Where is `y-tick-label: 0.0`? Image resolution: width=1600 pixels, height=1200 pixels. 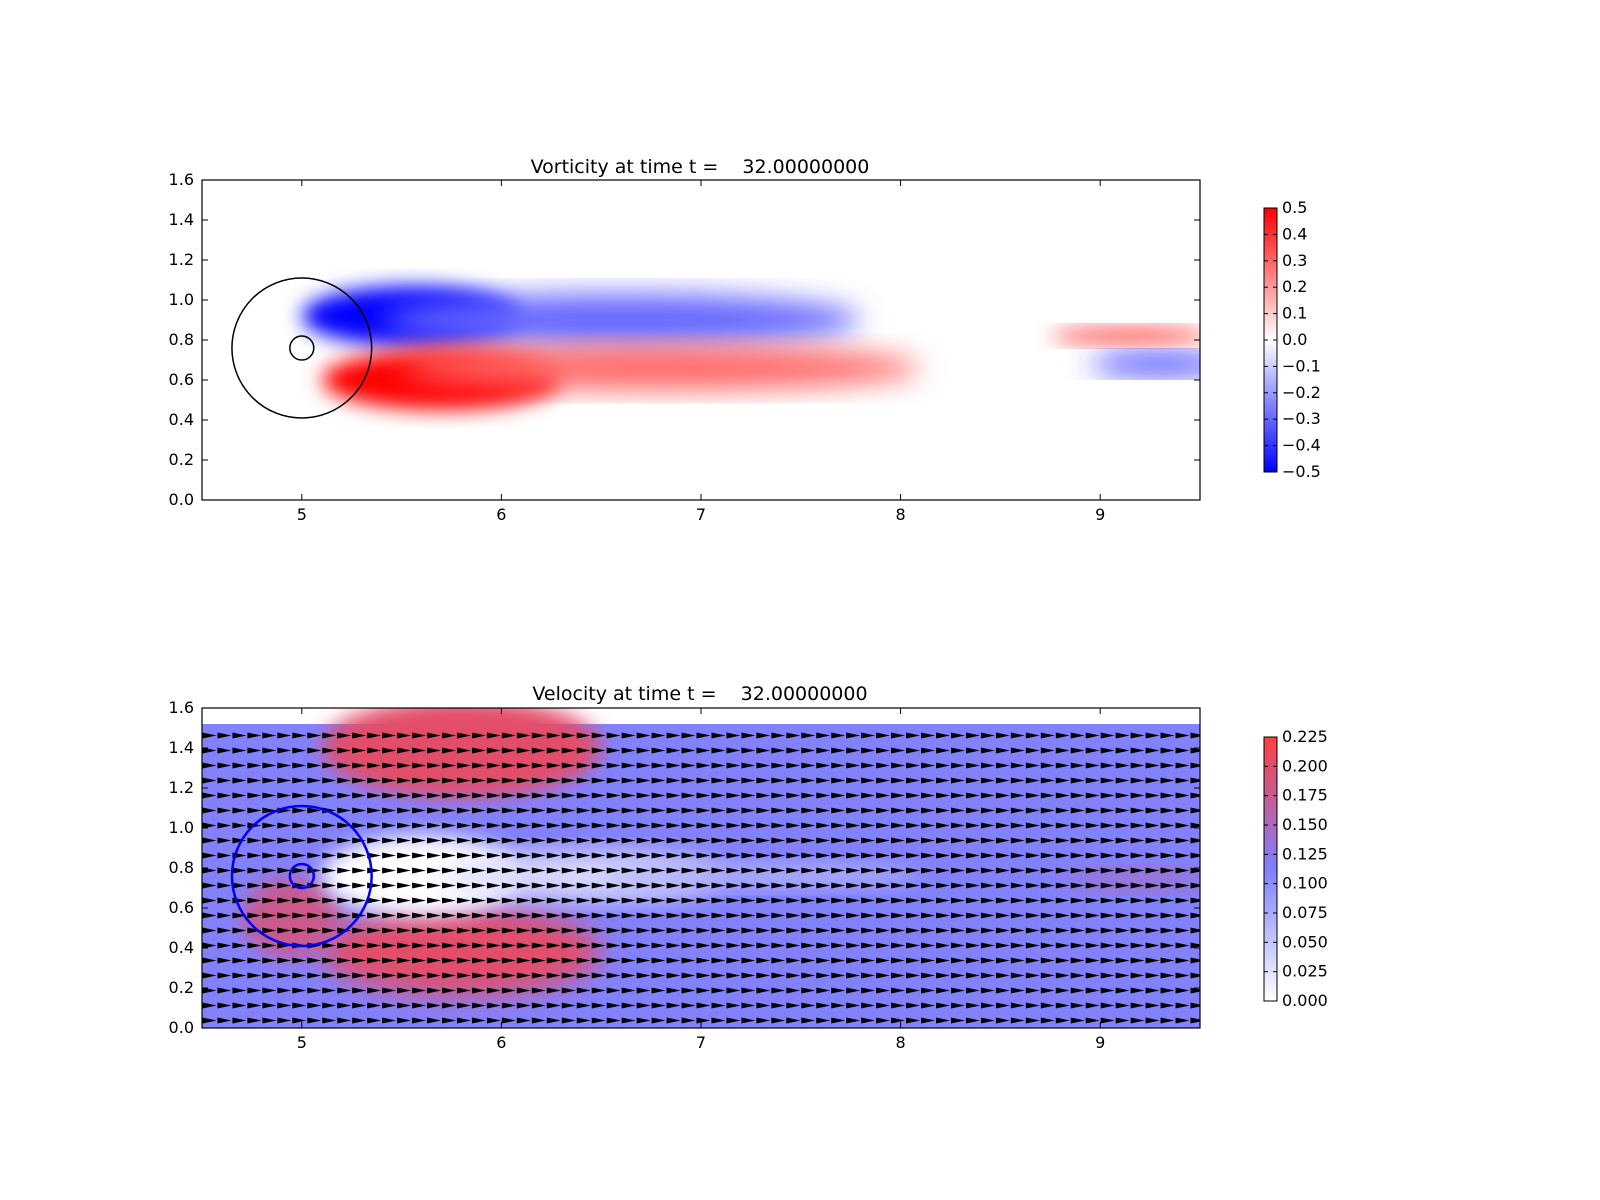 y-tick-label: 0.0 is located at coordinates (181, 1027).